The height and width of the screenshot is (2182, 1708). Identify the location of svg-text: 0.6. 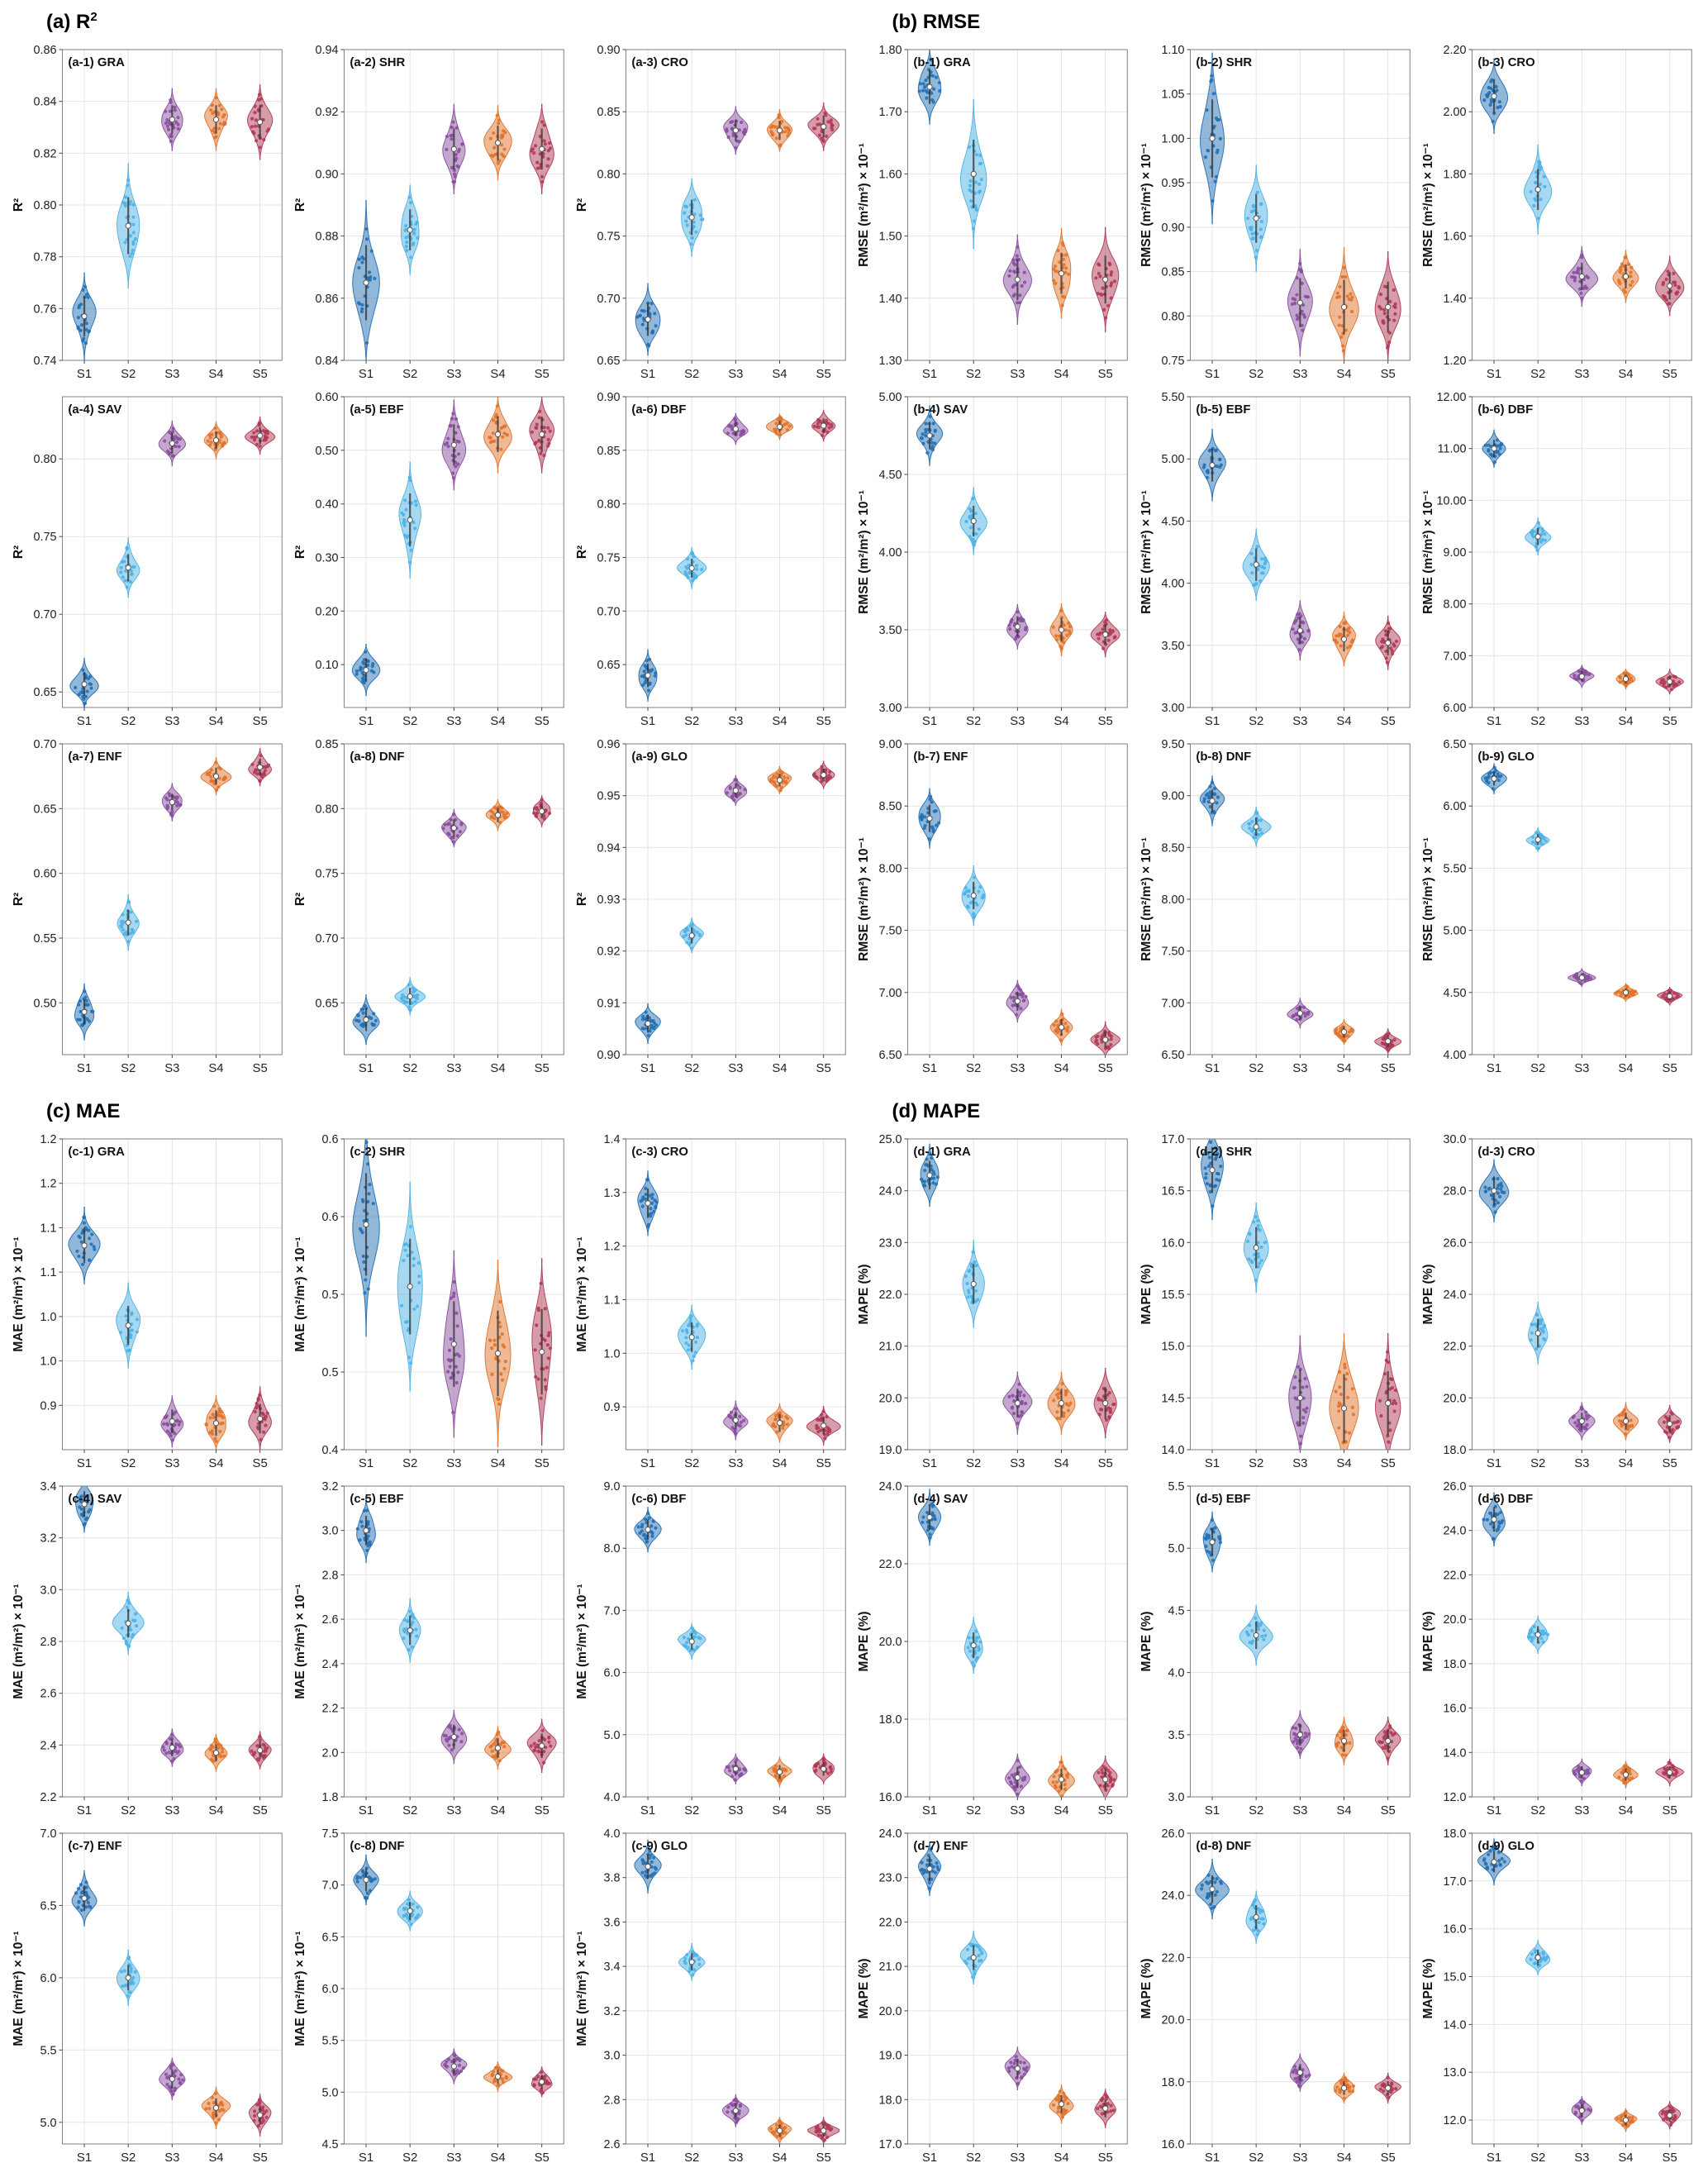
(330, 1217).